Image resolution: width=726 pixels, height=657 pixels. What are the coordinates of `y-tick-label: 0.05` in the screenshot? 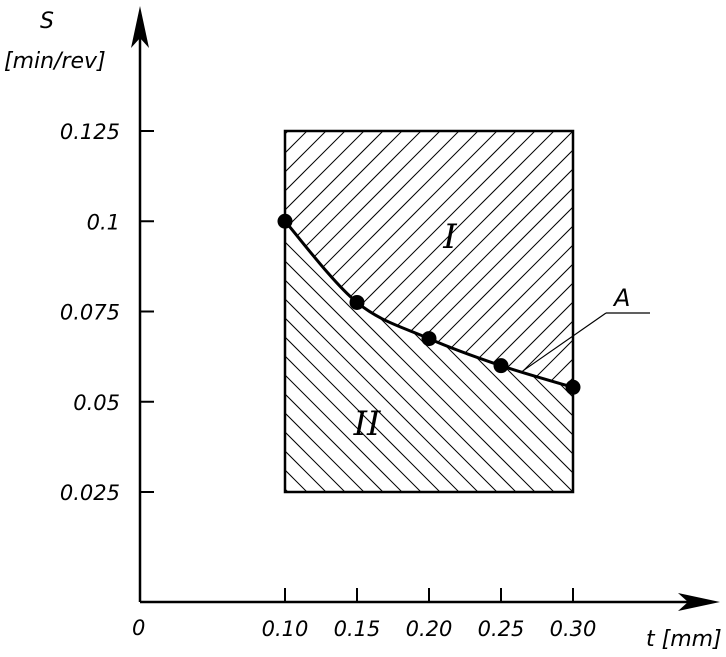 It's located at (96, 403).